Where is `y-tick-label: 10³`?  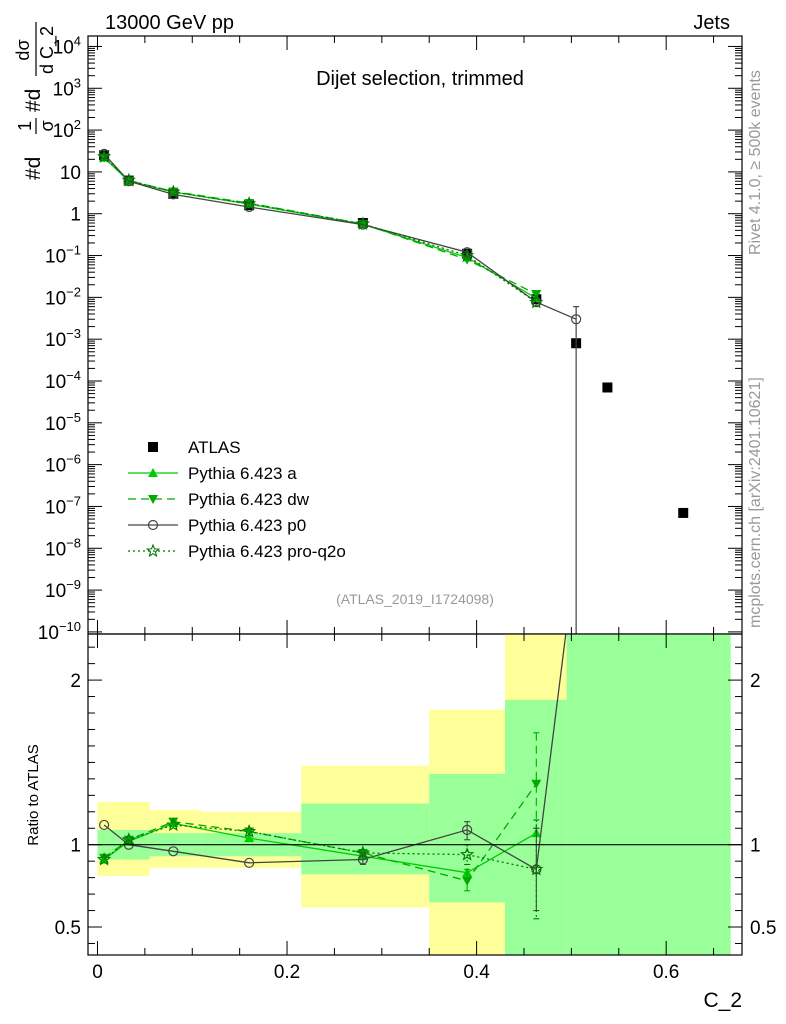 y-tick-label: 10³ is located at coordinates (67, 87).